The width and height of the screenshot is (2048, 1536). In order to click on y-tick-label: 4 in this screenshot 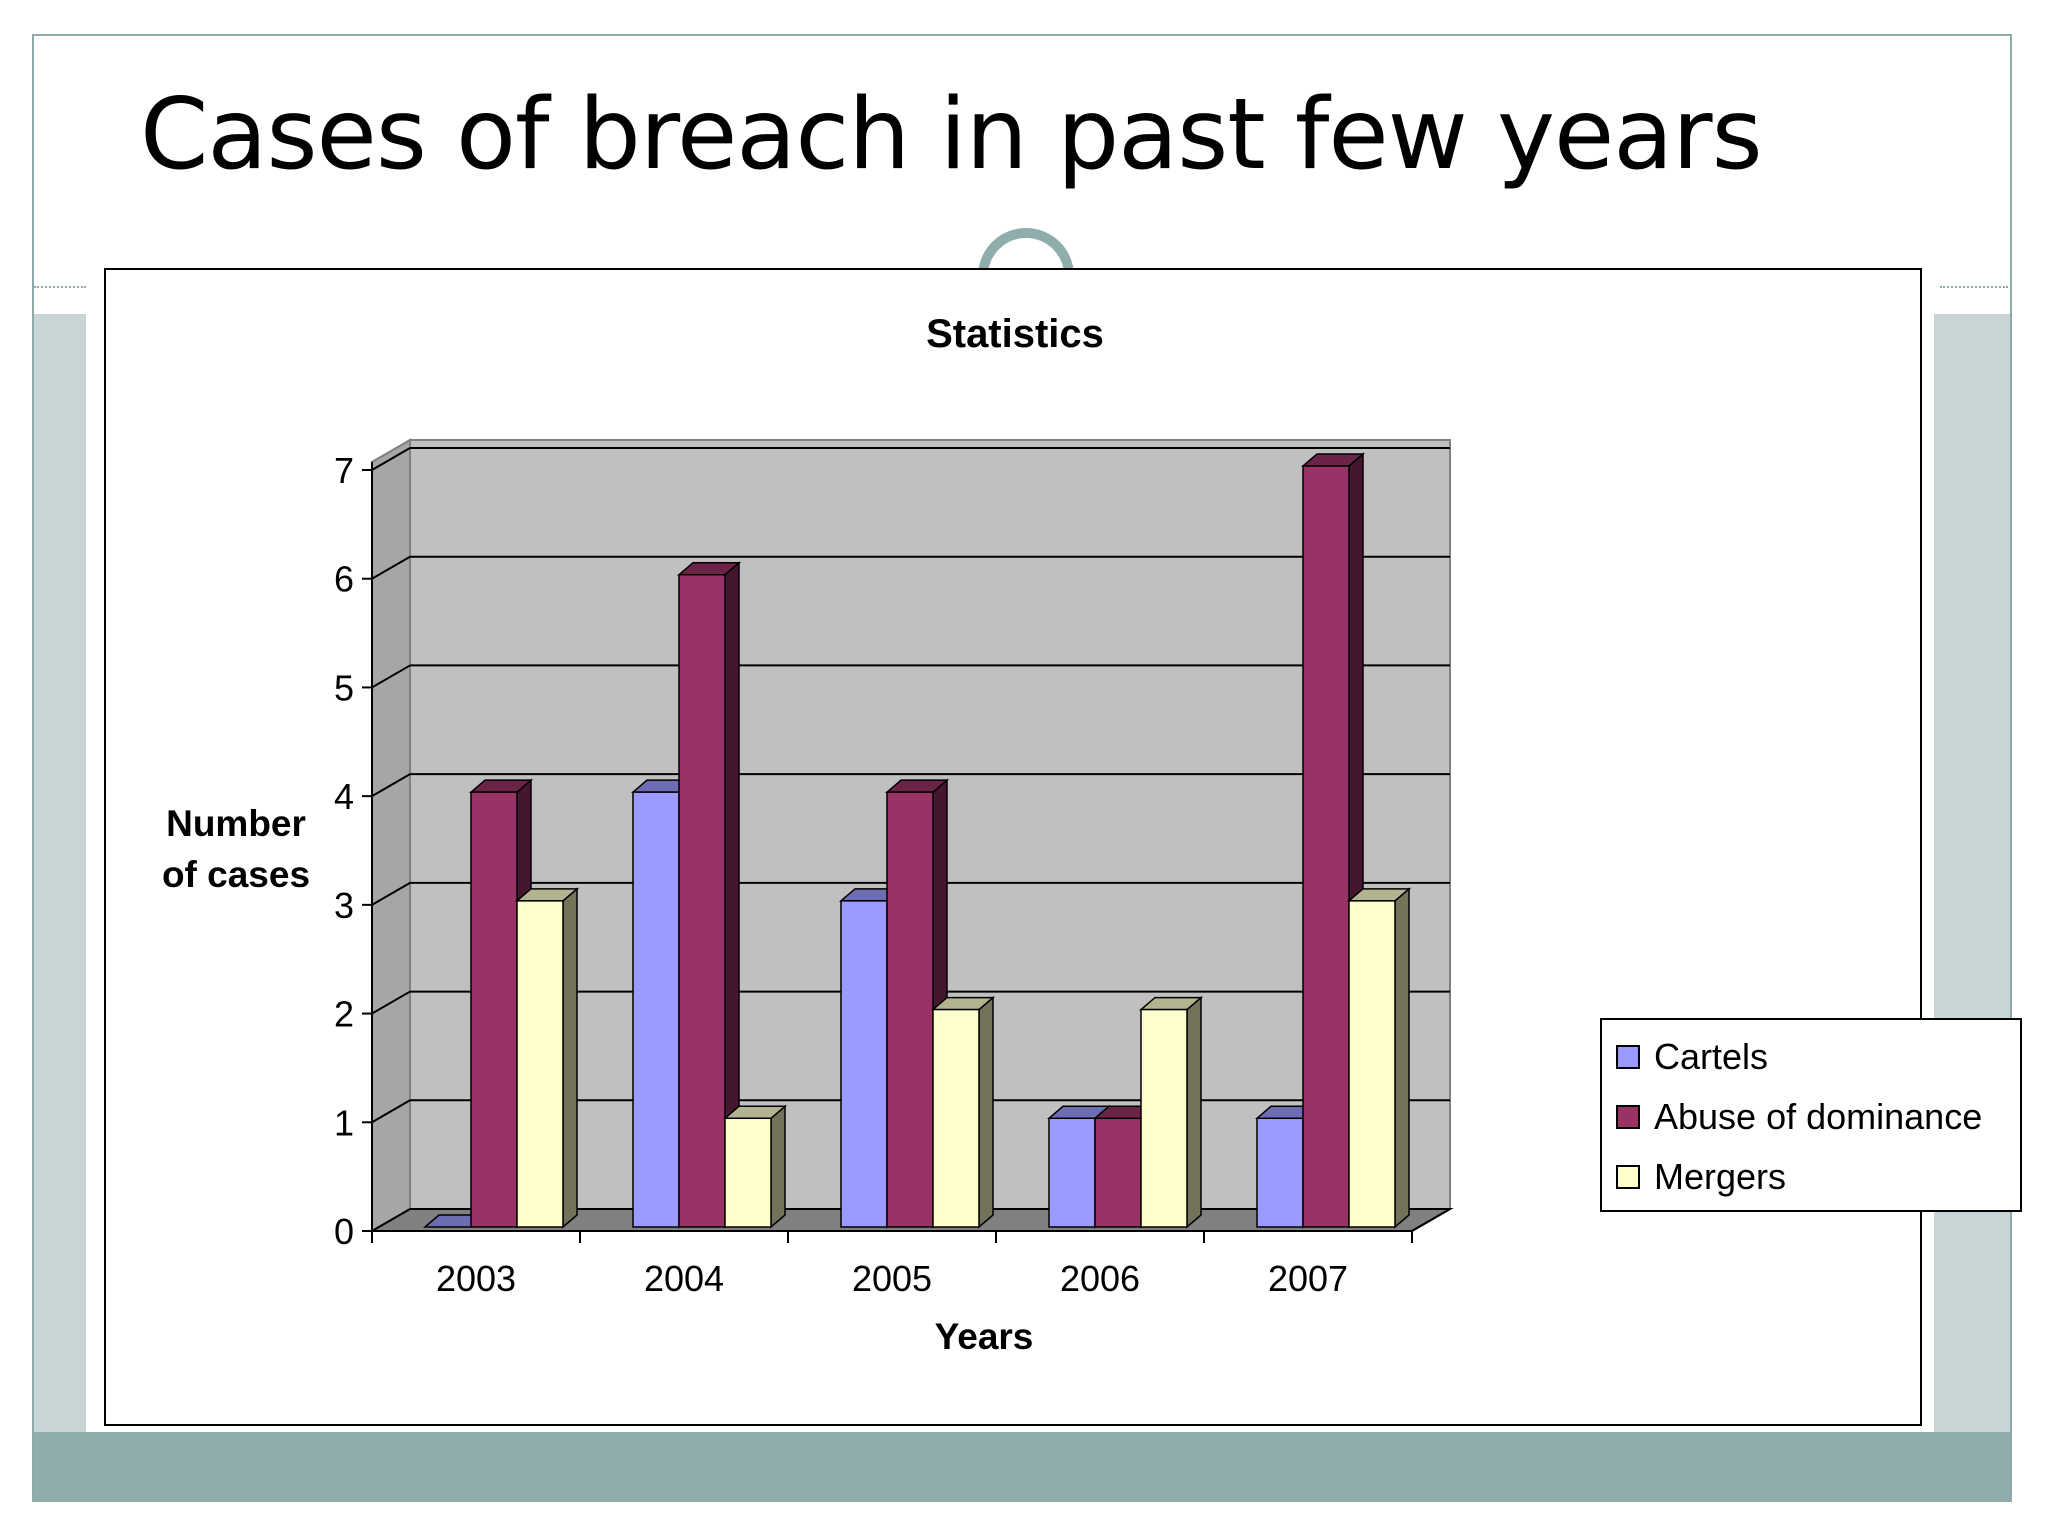, I will do `click(344, 796)`.